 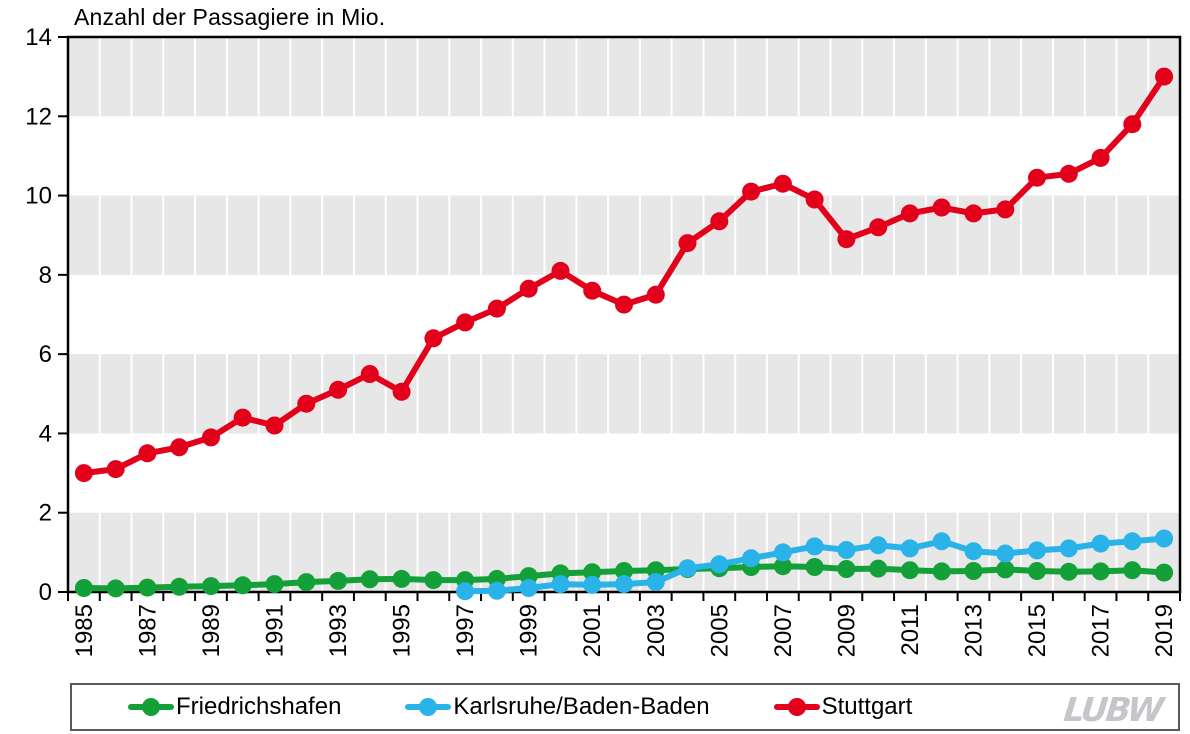 I want to click on karlsruhe-line-marker-icon, so click(x=428, y=707).